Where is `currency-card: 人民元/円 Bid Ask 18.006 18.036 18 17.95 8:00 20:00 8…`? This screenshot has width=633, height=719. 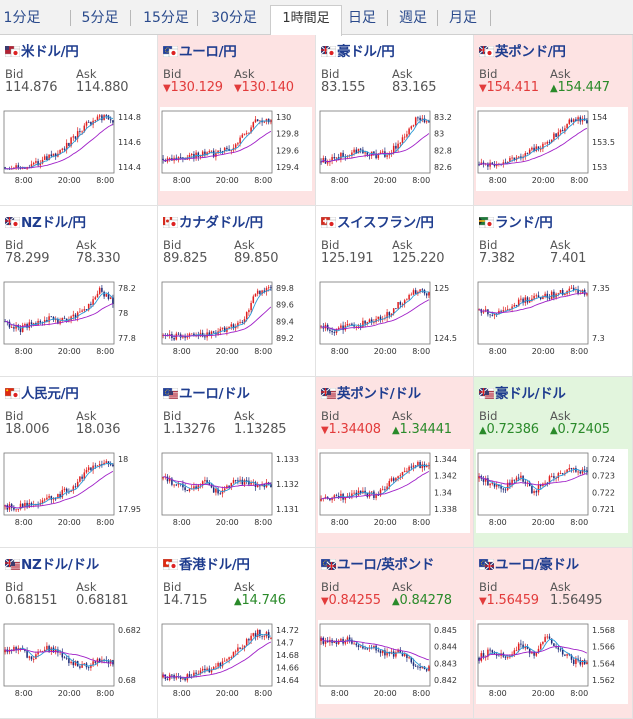 currency-card: 人民元/円 Bid Ask 18.006 18.036 18 17.95 8:00 20:00 8… is located at coordinates (79, 462).